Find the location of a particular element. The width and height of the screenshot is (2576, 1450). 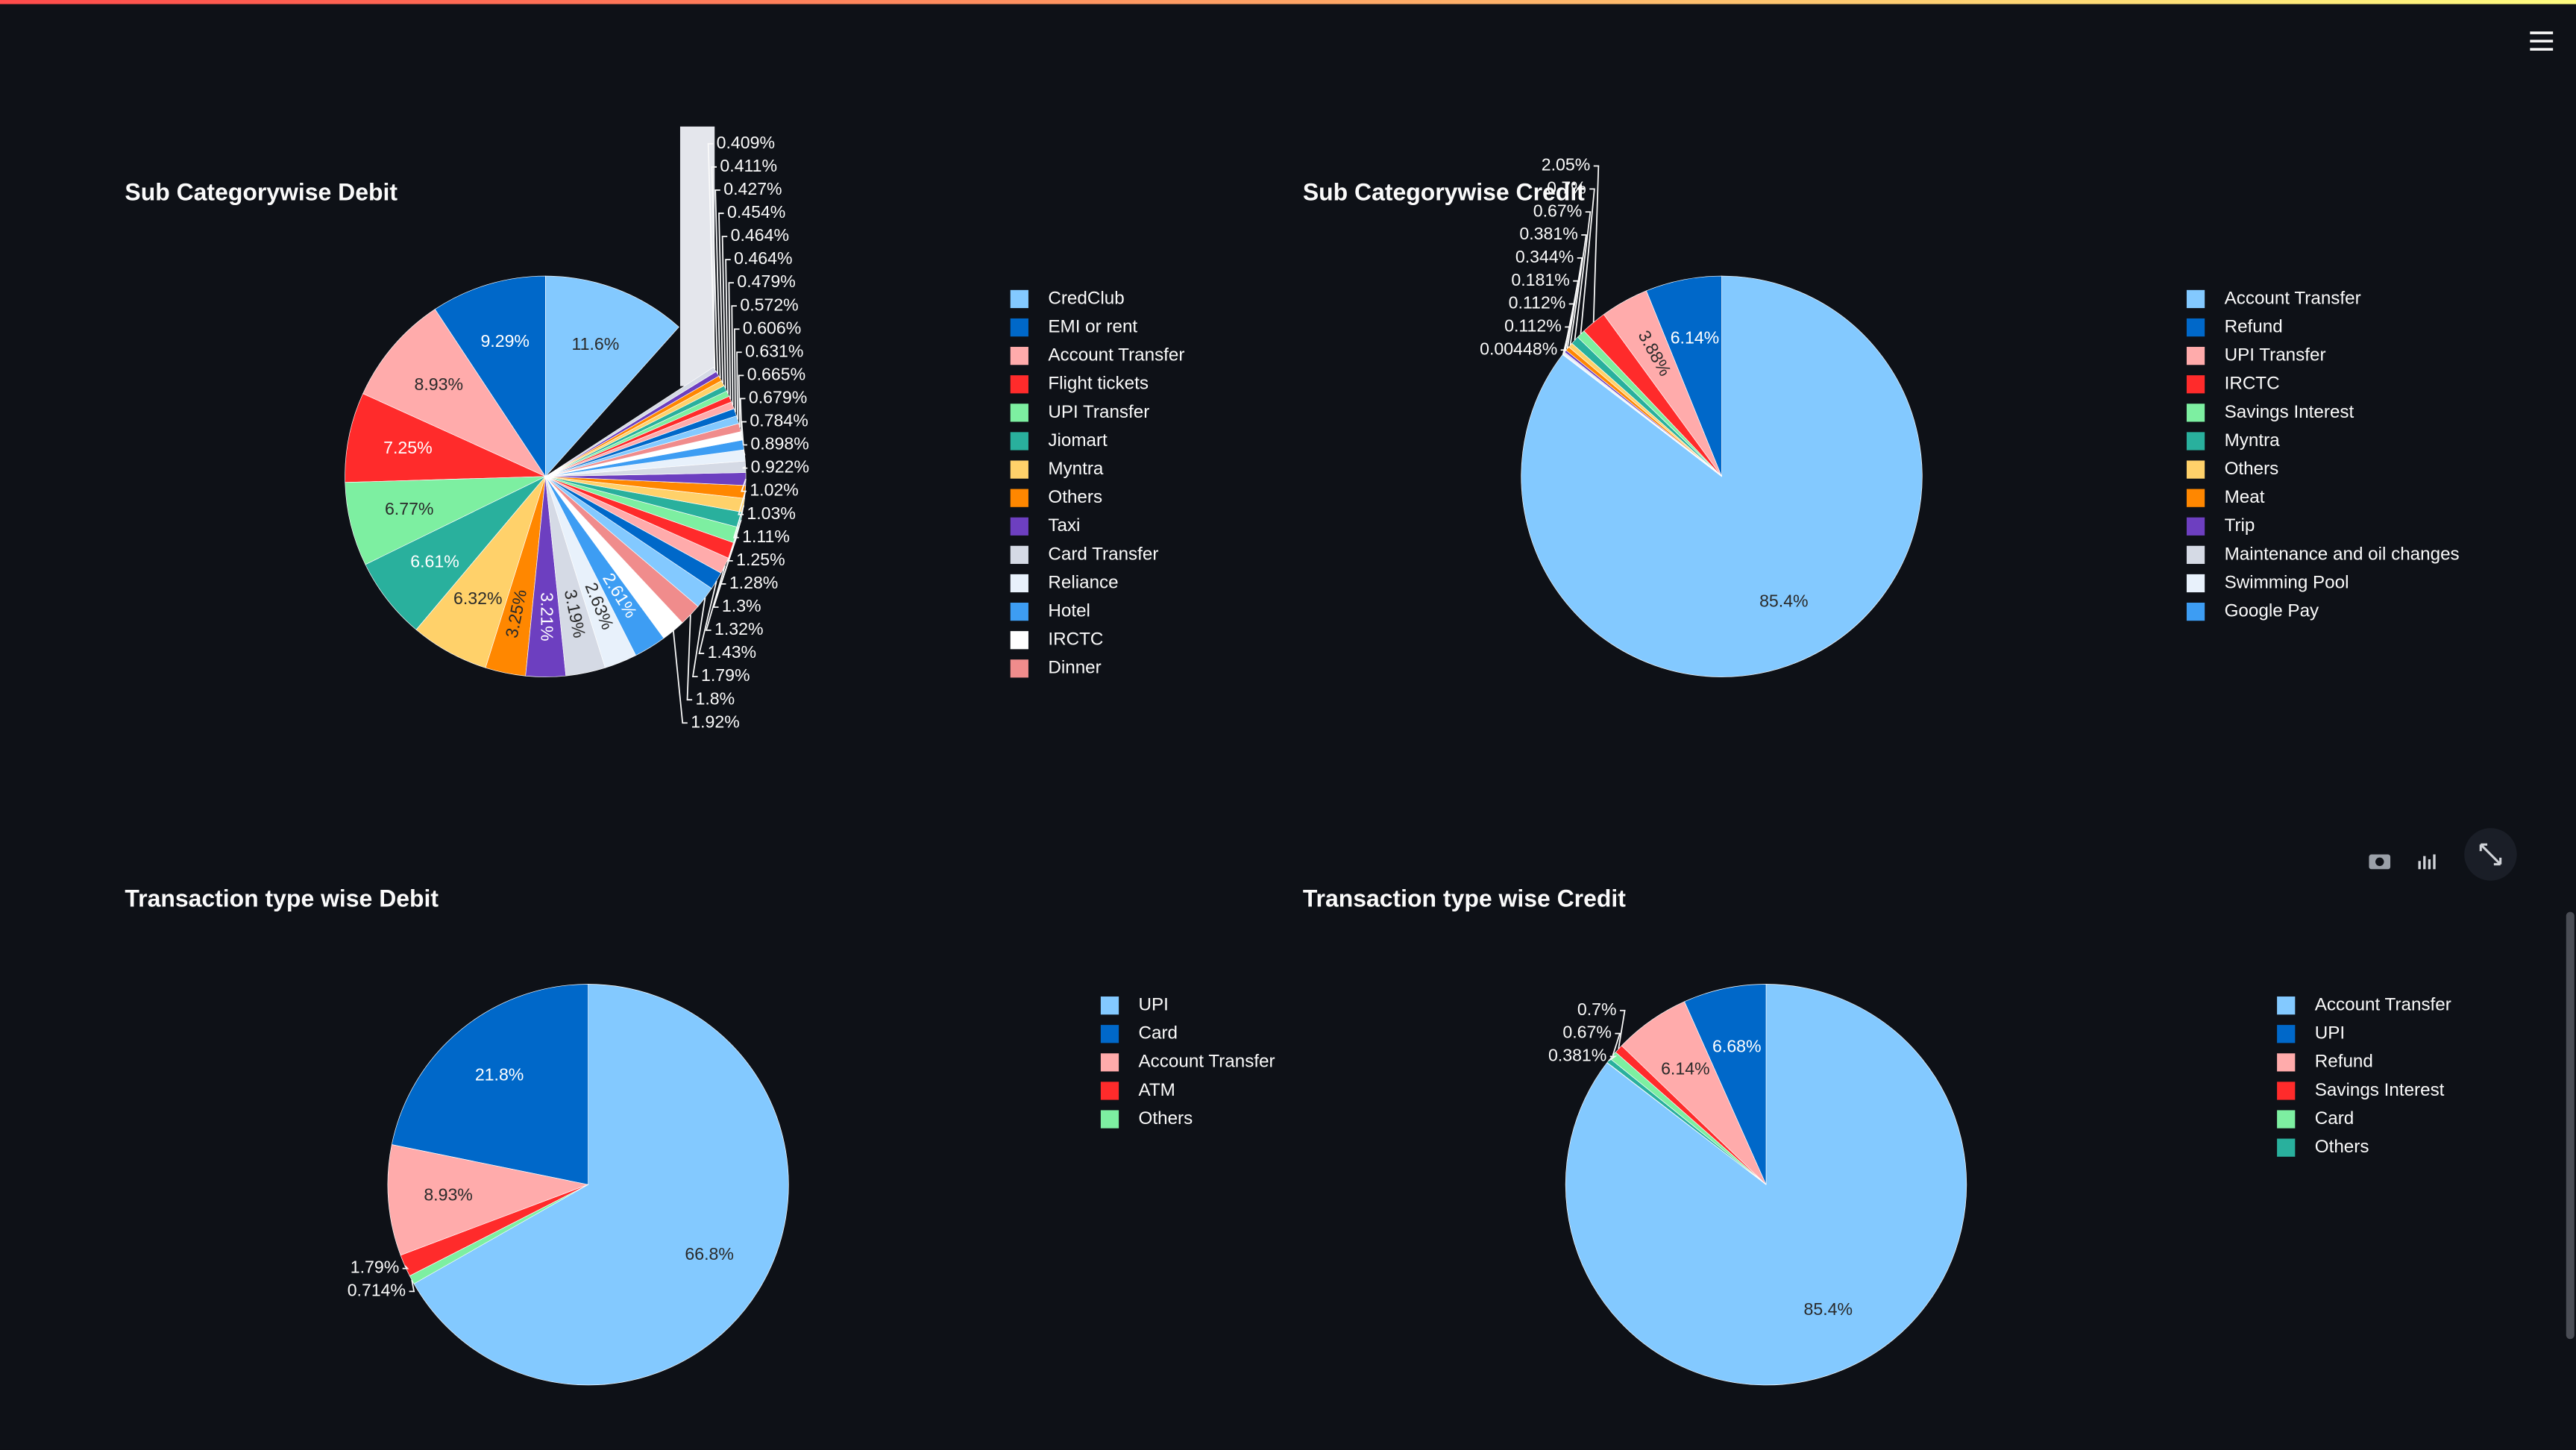

slice-label: 1.28% is located at coordinates (754, 583).